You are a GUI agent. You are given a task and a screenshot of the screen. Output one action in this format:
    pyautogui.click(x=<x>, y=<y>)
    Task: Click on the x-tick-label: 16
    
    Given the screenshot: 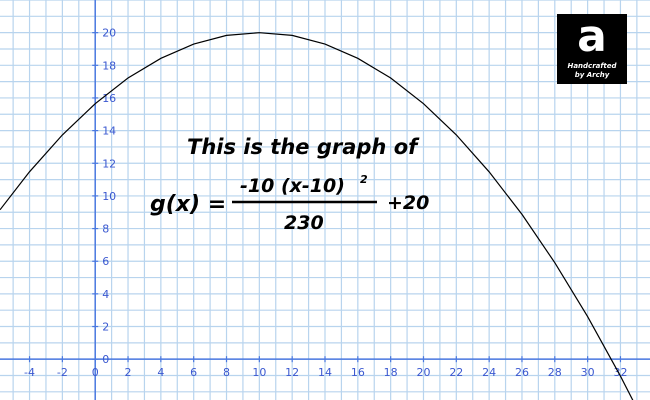 What is the action you would take?
    pyautogui.click(x=358, y=372)
    